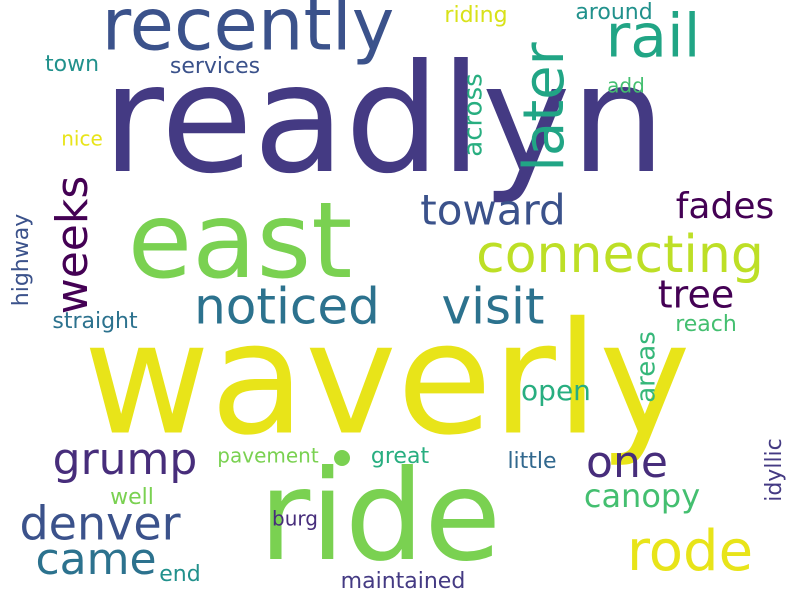 This screenshot has width=800, height=600. I want to click on word-fades: fades, so click(725, 206).